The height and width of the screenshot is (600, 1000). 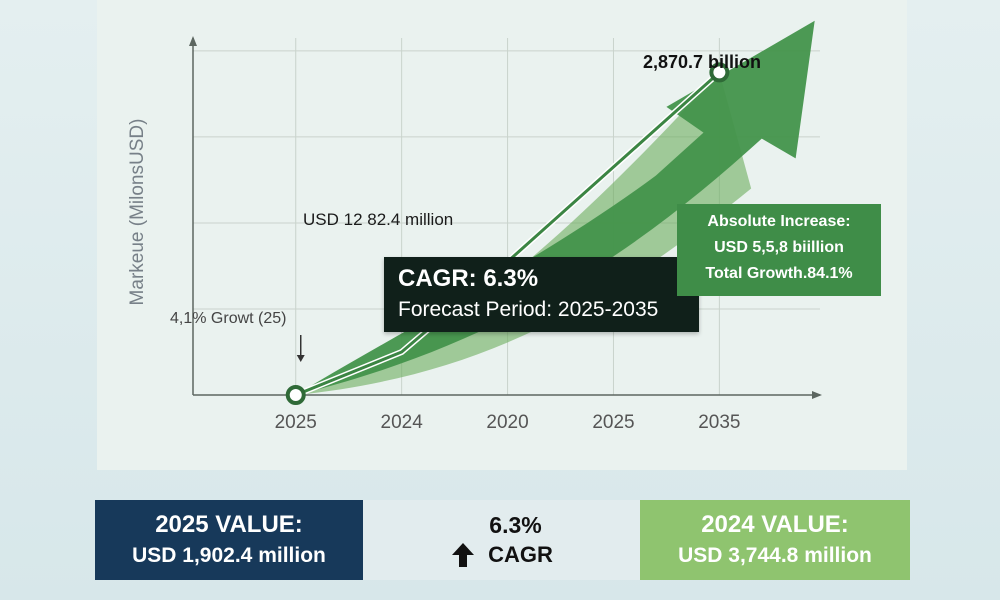 I want to click on end-marker, so click(x=719, y=72).